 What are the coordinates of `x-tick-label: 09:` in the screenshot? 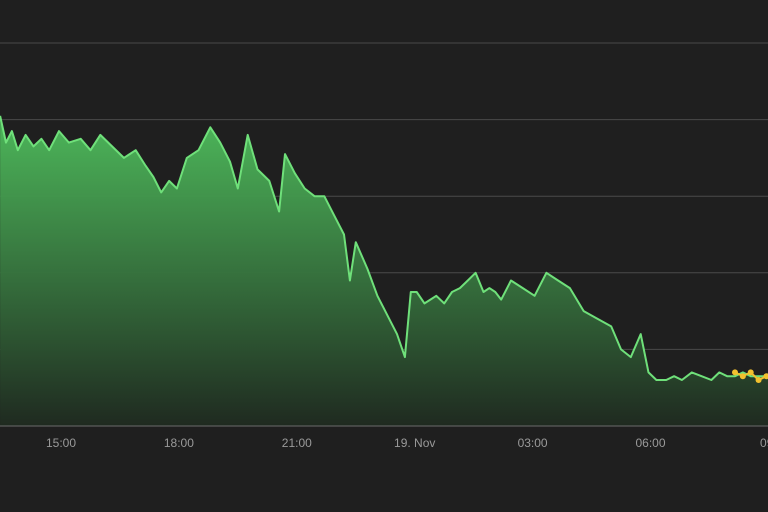 It's located at (764, 443).